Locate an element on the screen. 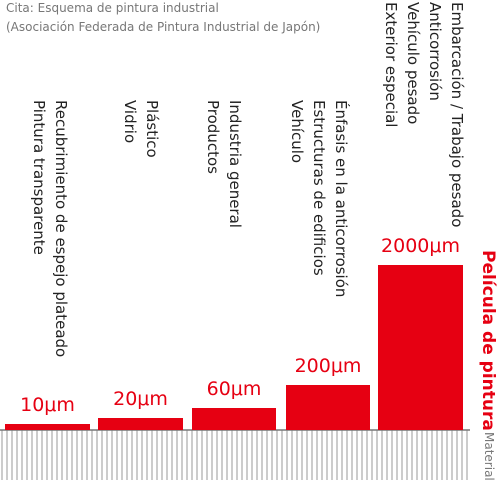 This screenshot has width=500, height=480. application-line: Anticorrosión is located at coordinates (435, 51).